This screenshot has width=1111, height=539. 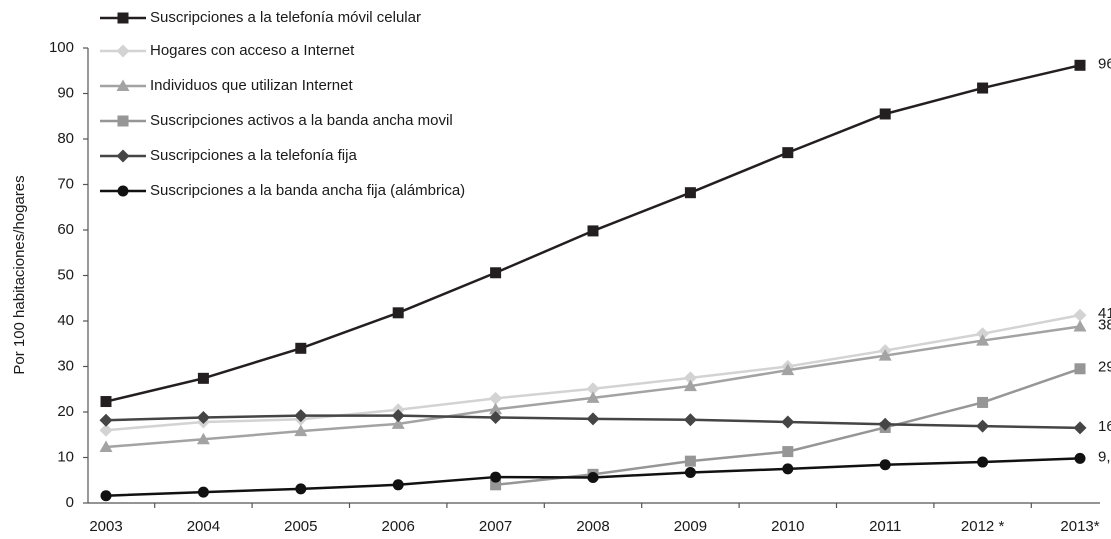 I want to click on y-tick-label: 10, so click(x=65, y=456).